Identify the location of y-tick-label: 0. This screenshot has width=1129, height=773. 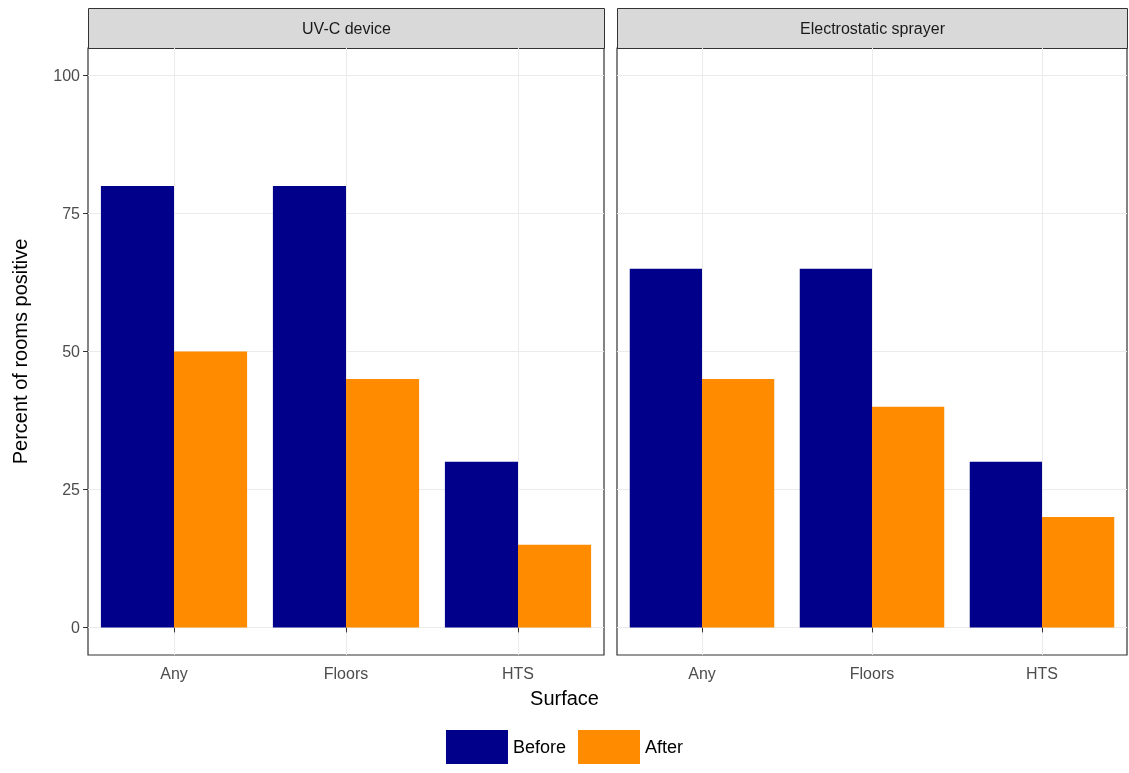
(76, 627).